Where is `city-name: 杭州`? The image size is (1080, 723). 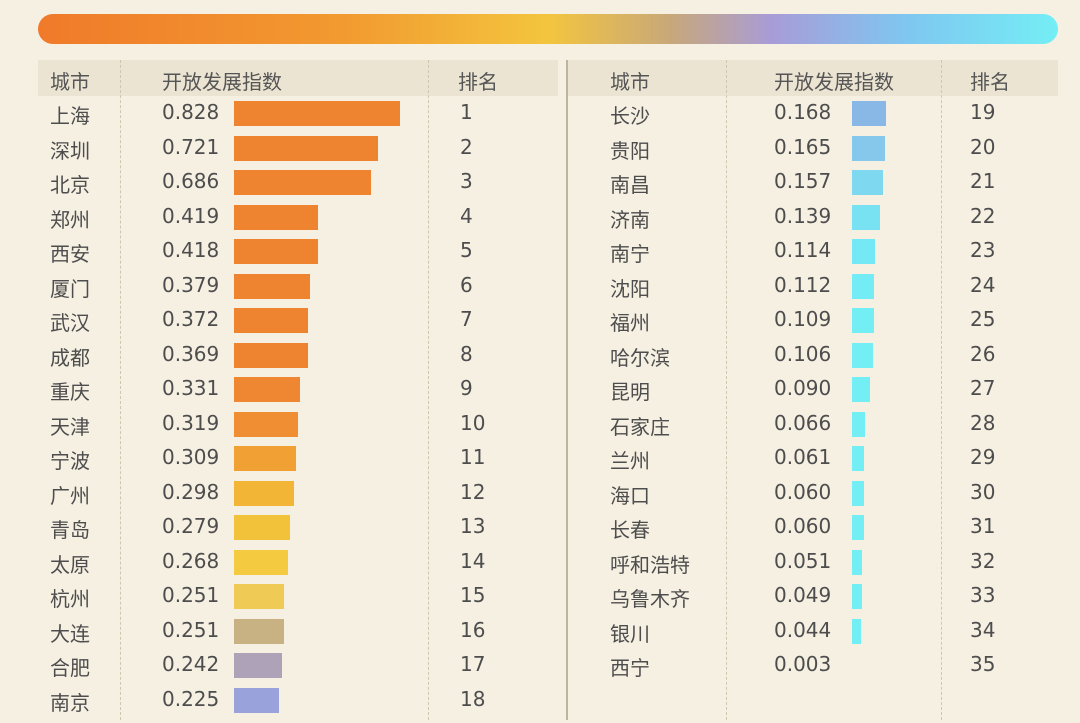
city-name: 杭州 is located at coordinates (70, 599).